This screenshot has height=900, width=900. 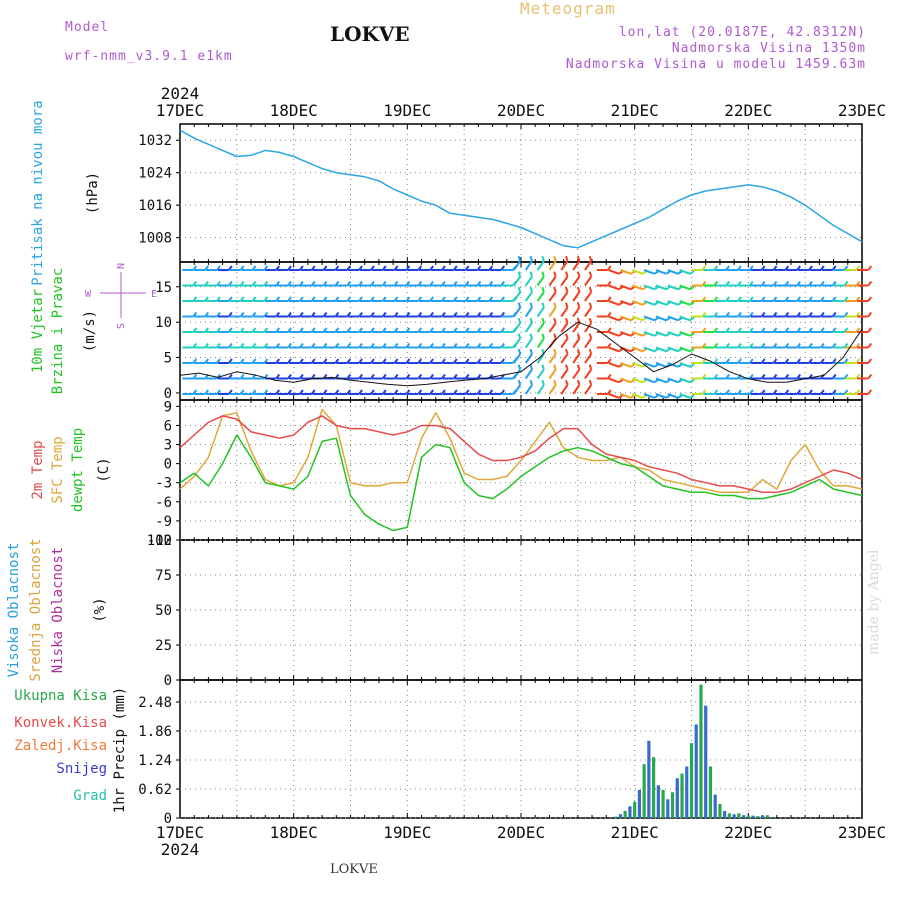 I want to click on y-tick-label-temperature: 0, so click(x=168, y=465).